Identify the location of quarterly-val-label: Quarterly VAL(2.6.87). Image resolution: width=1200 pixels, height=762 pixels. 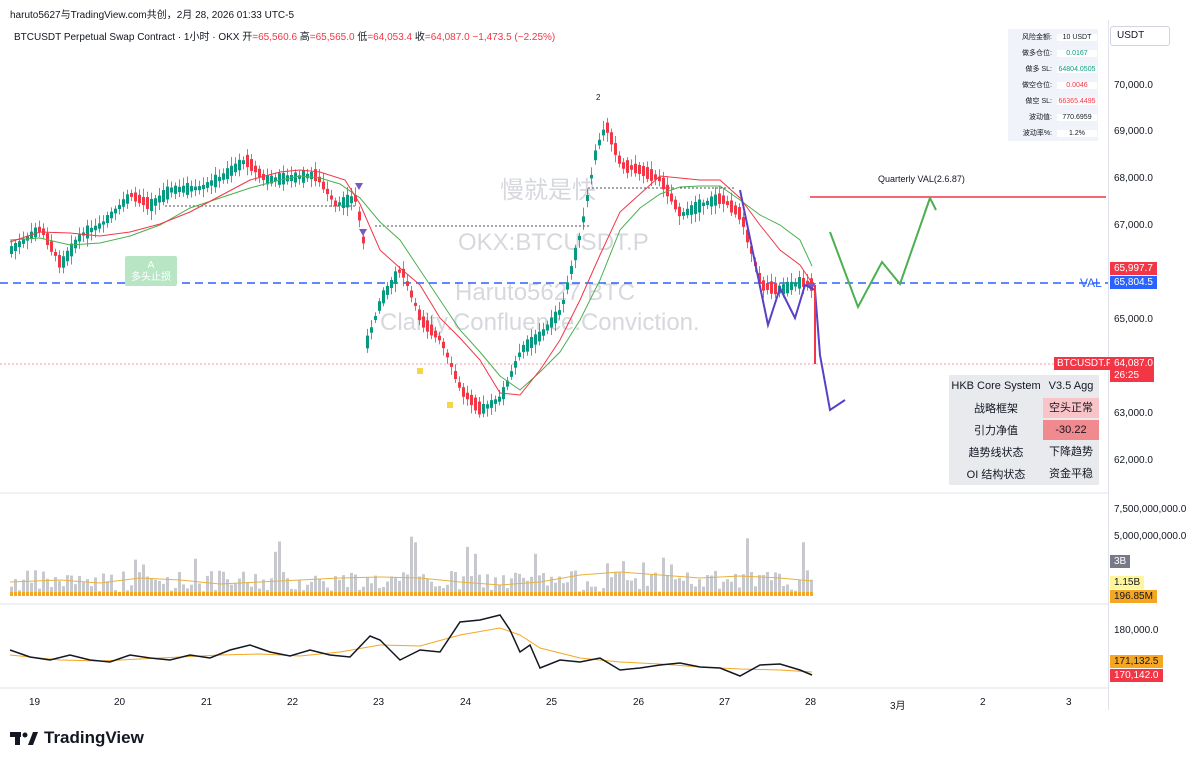
(921, 179).